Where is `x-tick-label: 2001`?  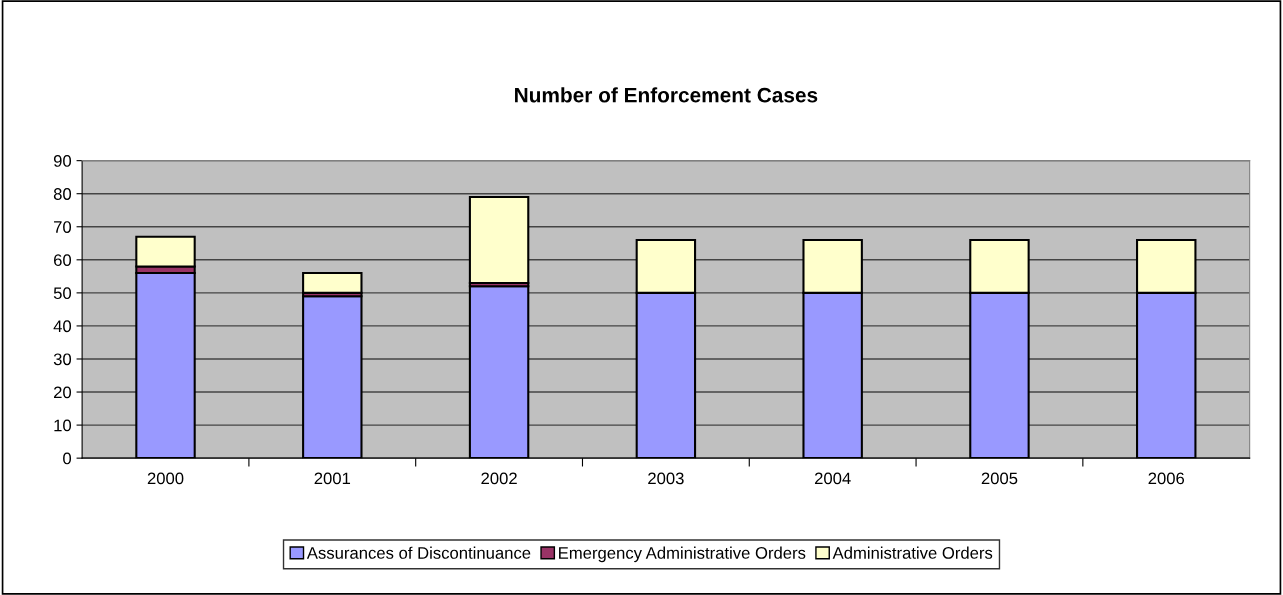
x-tick-label: 2001 is located at coordinates (332, 478).